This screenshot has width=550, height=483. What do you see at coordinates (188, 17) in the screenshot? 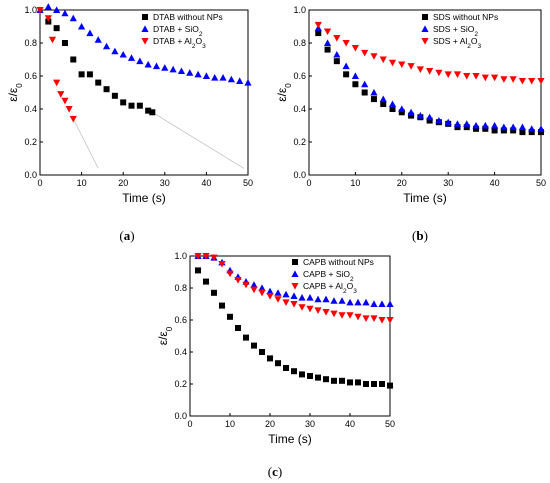
I see `legend-label: DTAB without NPs` at bounding box center [188, 17].